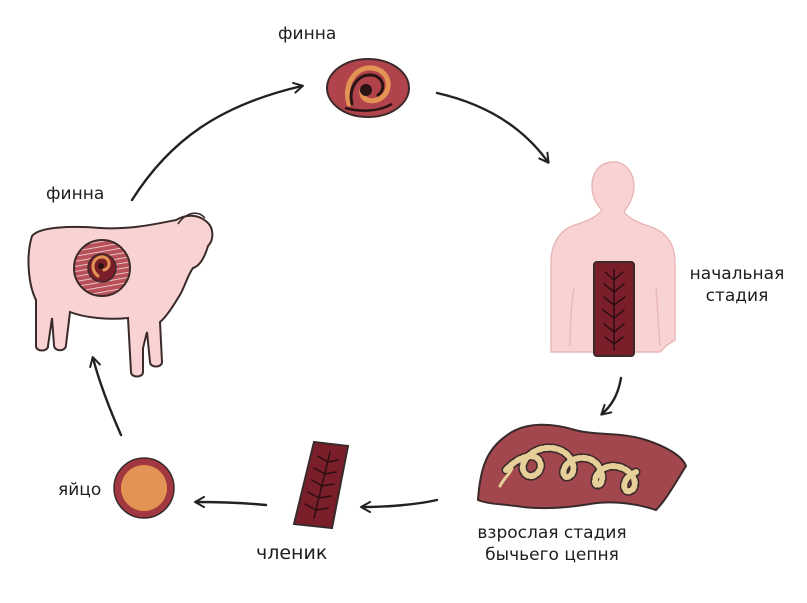  I want to click on arrow-segment-to-egg, so click(231, 502).